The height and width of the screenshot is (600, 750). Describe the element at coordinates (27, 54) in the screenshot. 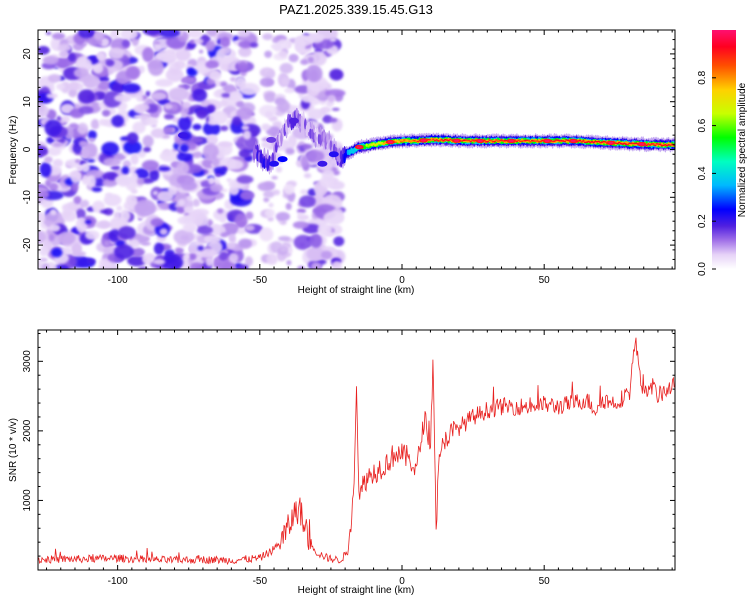

I see `y-tick-label: 20` at that location.